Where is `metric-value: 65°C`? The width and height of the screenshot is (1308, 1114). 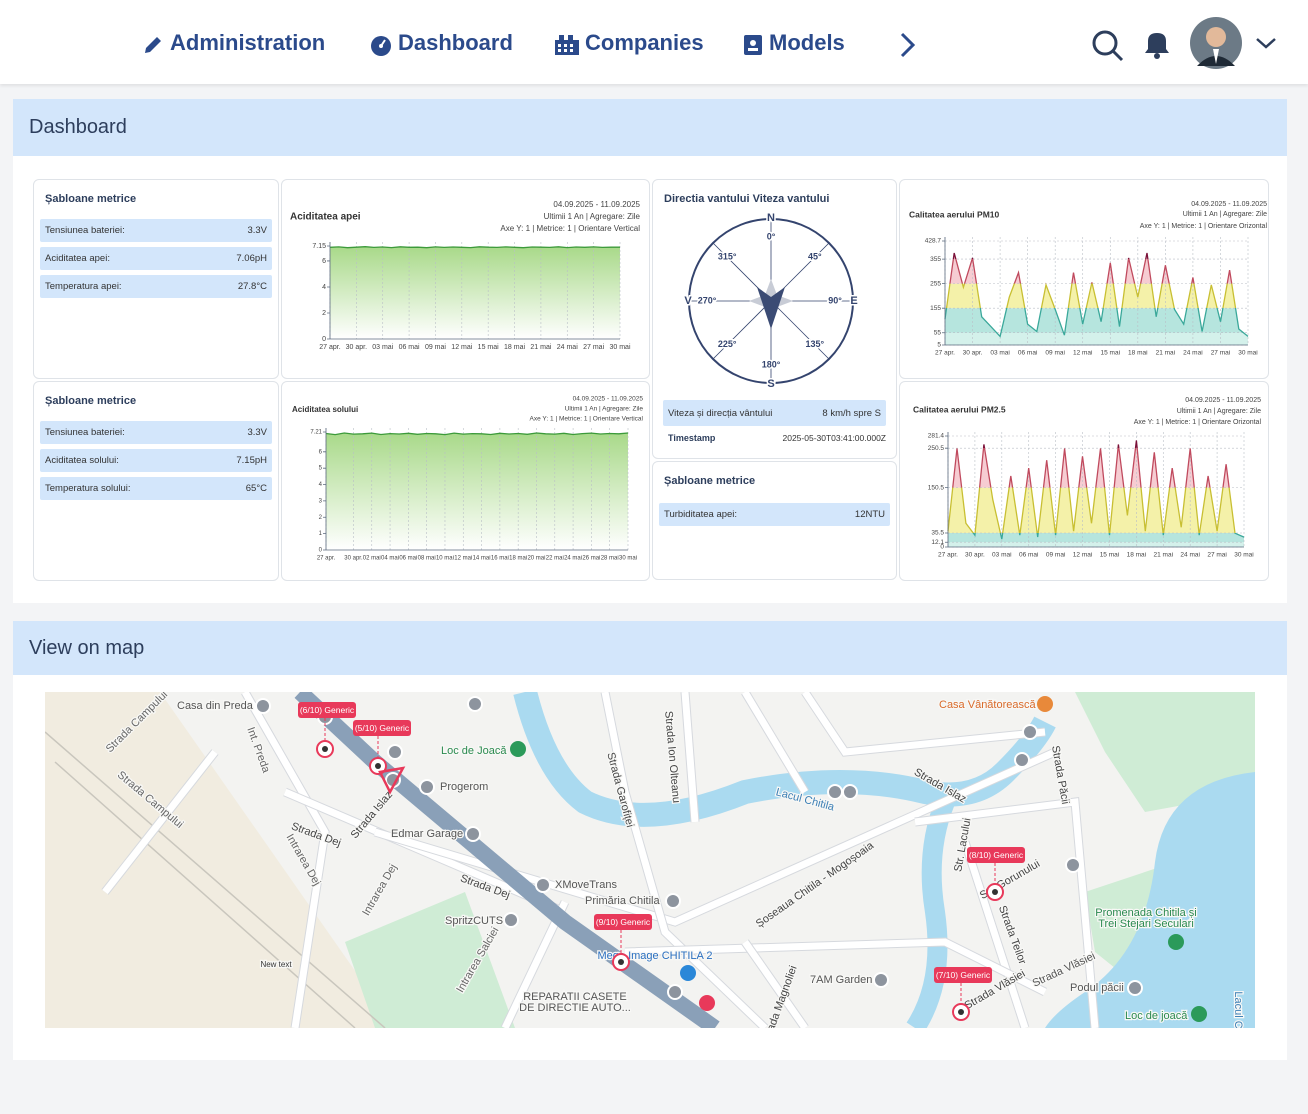
metric-value: 65°C is located at coordinates (256, 488).